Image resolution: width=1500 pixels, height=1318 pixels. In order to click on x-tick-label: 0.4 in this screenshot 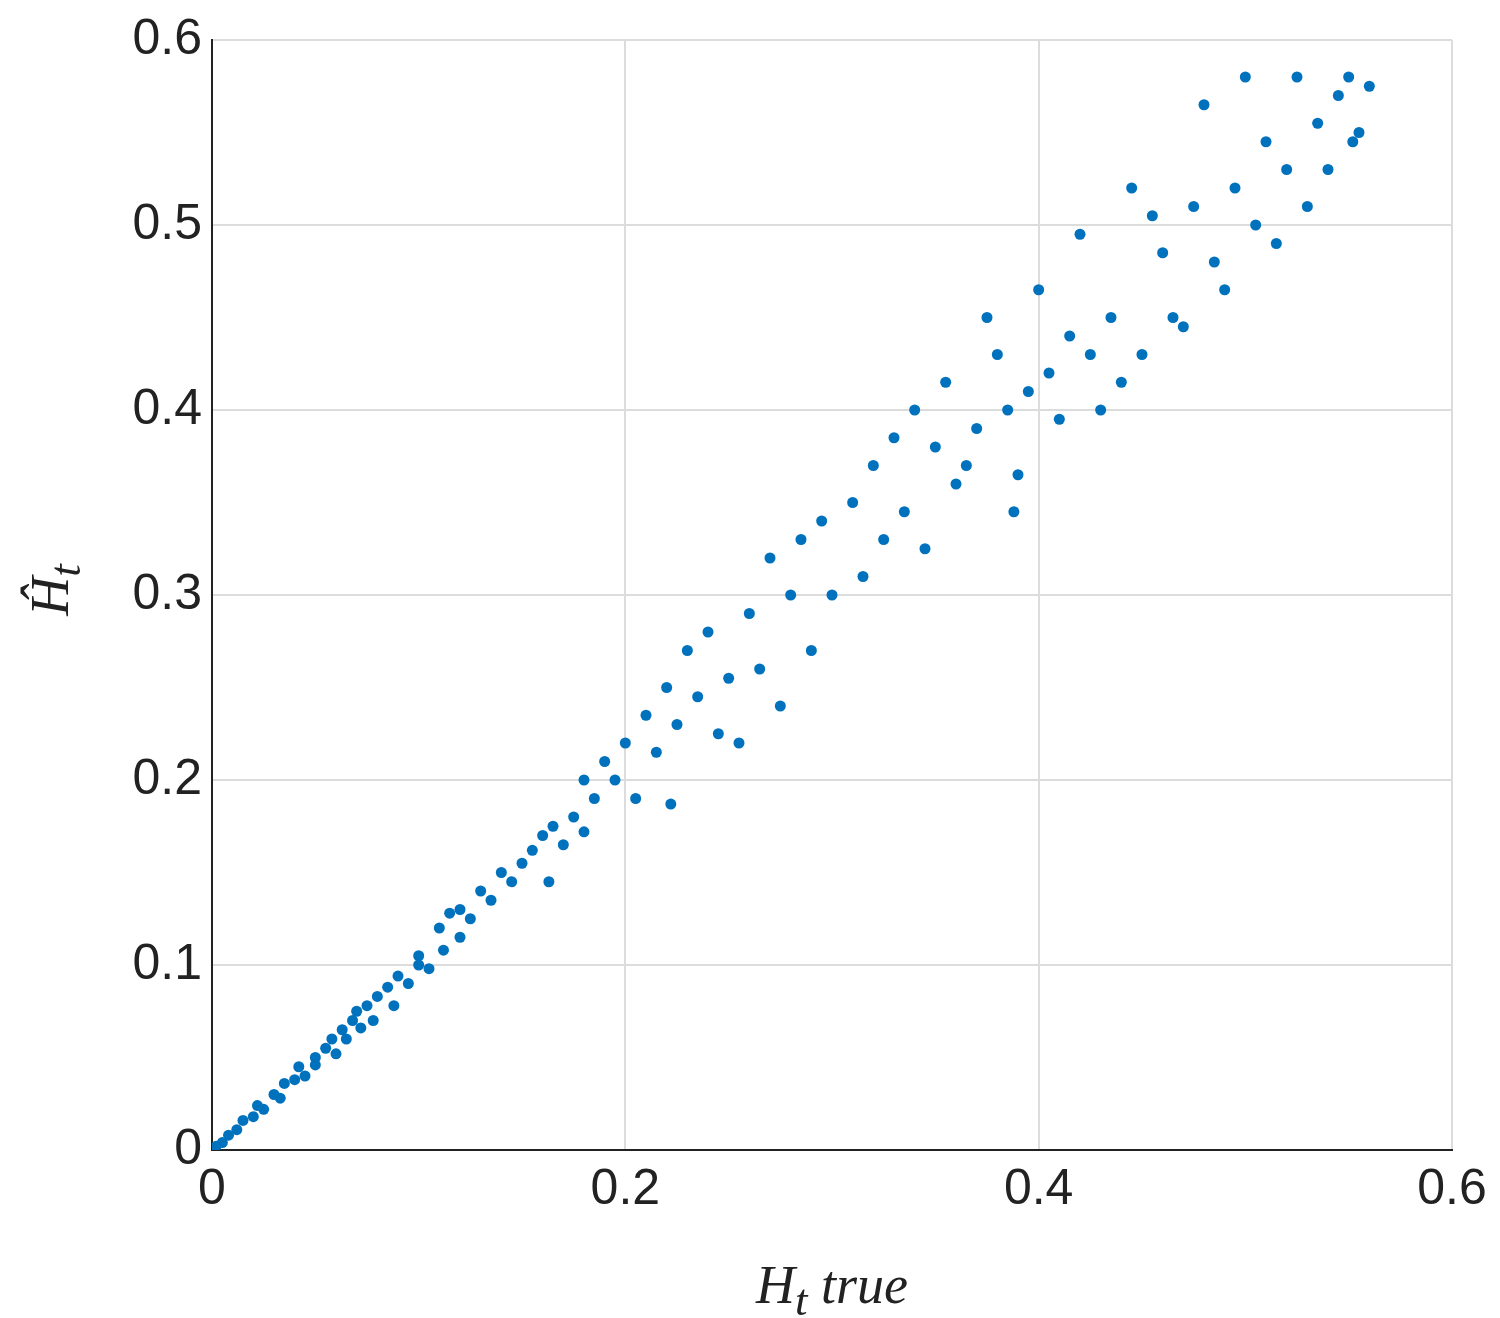, I will do `click(1038, 1186)`.